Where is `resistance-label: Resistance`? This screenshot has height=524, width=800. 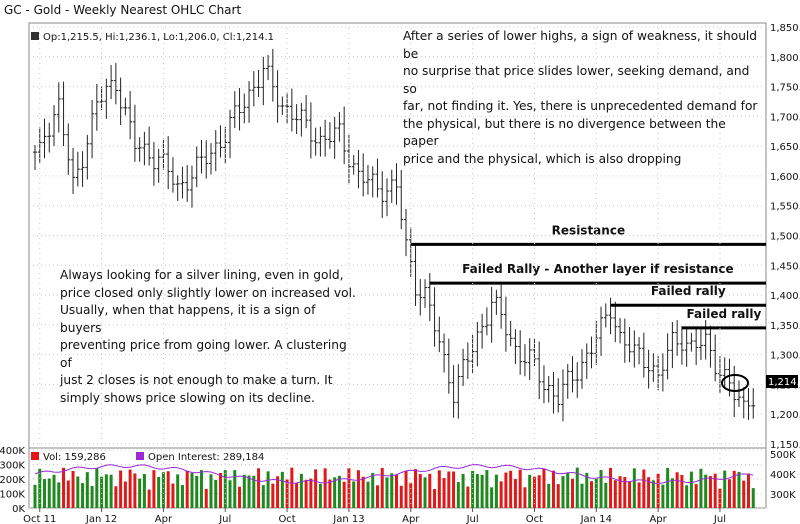 resistance-label: Resistance is located at coordinates (588, 230).